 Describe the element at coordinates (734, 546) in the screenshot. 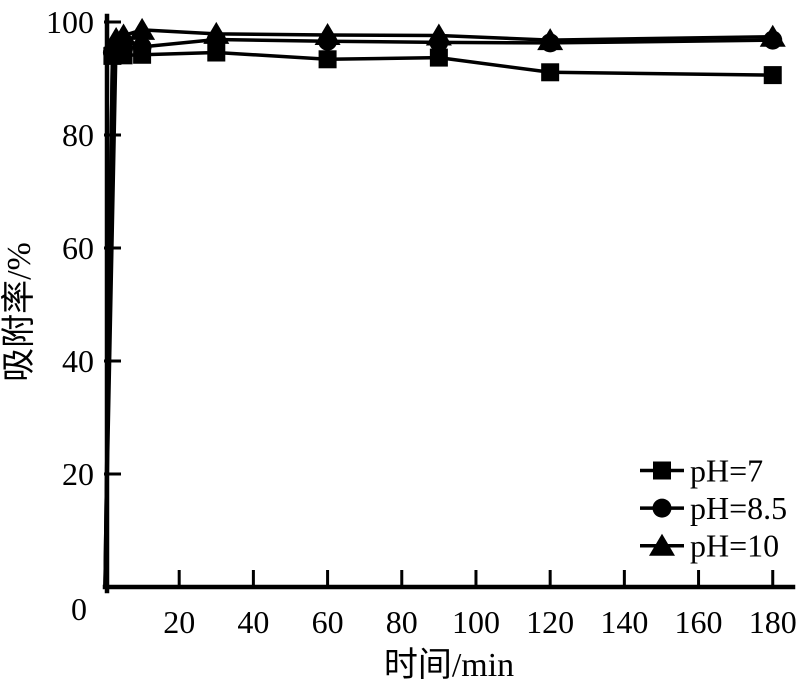

I see `legend-label: pH=10` at that location.